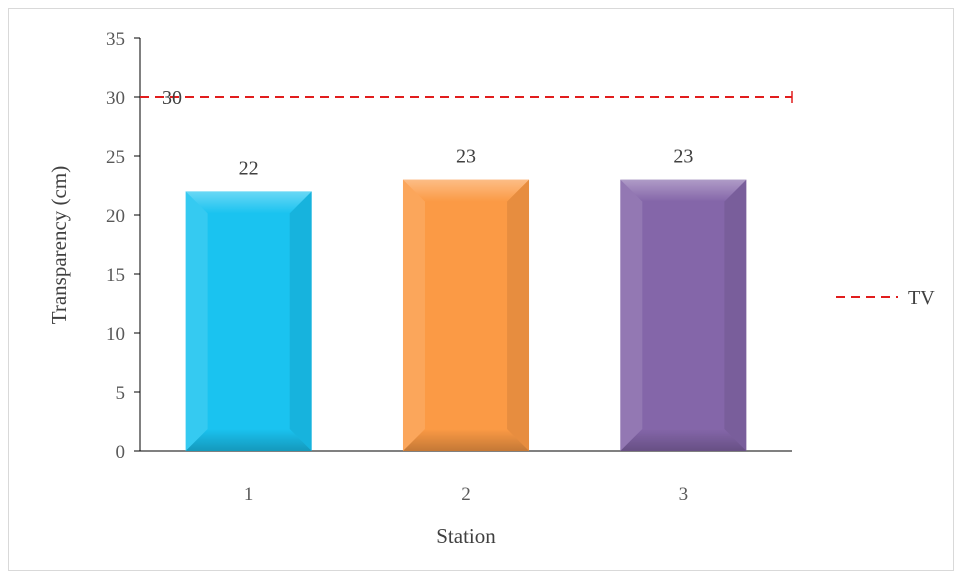 Image resolution: width=963 pixels, height=580 pixels. What do you see at coordinates (466, 536) in the screenshot?
I see `x-axis-title: Station` at bounding box center [466, 536].